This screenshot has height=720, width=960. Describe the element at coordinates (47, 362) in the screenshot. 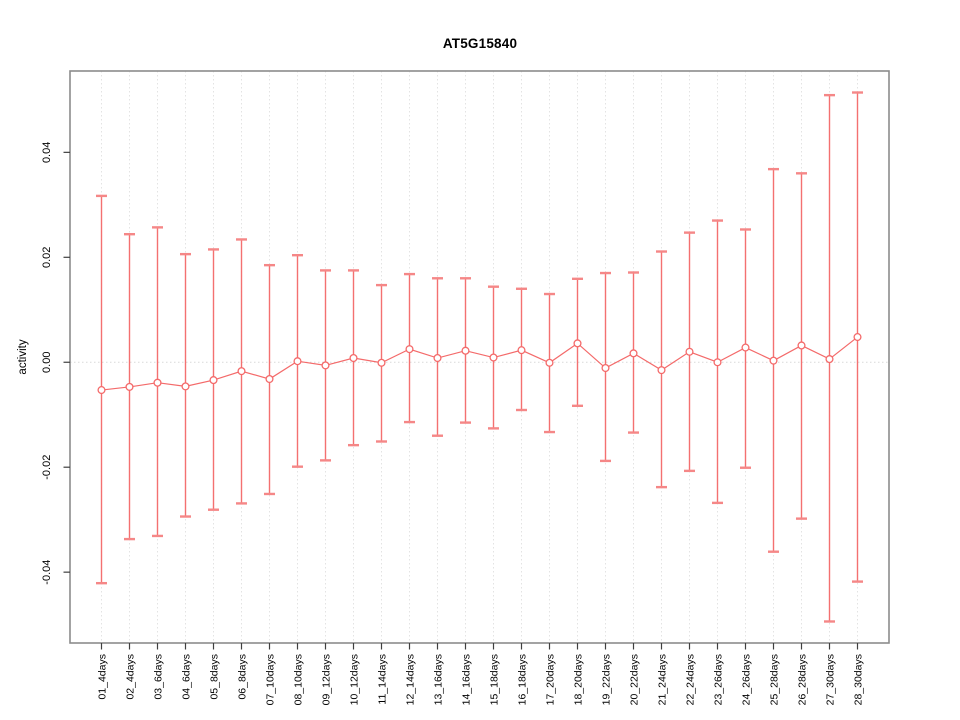

I see `y-tick-label: 0.00` at that location.